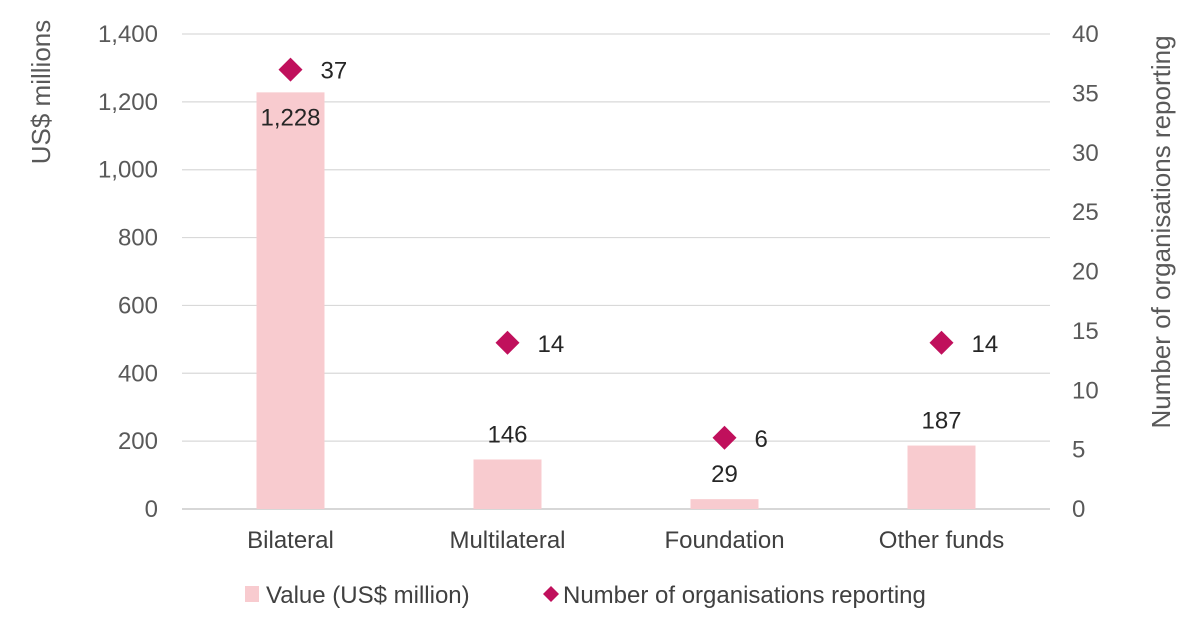  I want to click on right-axis-title: Number of organisations reporting, so click(1161, 231).